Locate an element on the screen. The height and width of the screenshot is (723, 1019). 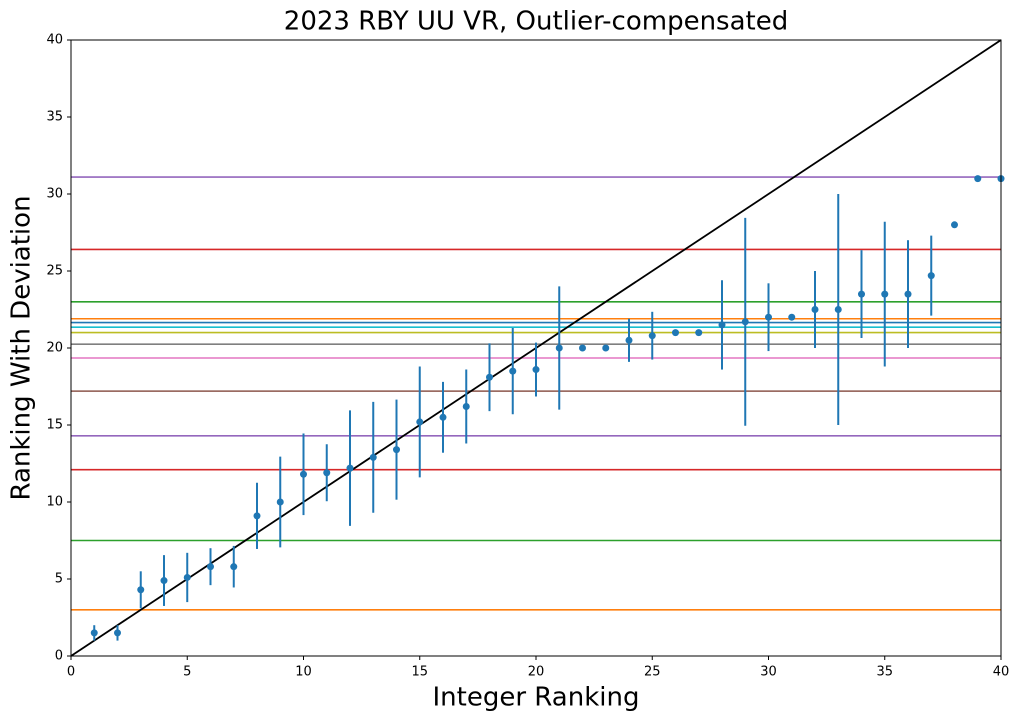
y-tick-label: 40 is located at coordinates (54, 40).